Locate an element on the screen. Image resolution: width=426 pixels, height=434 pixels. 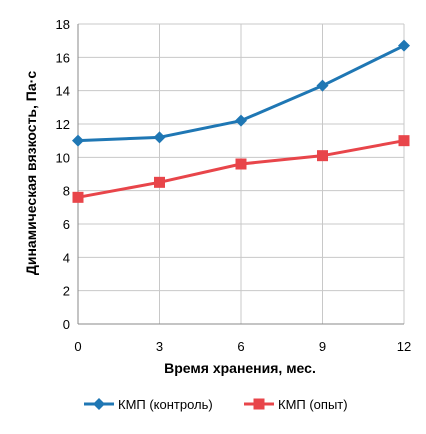
y-tick-label: 10 is located at coordinates (63, 157).